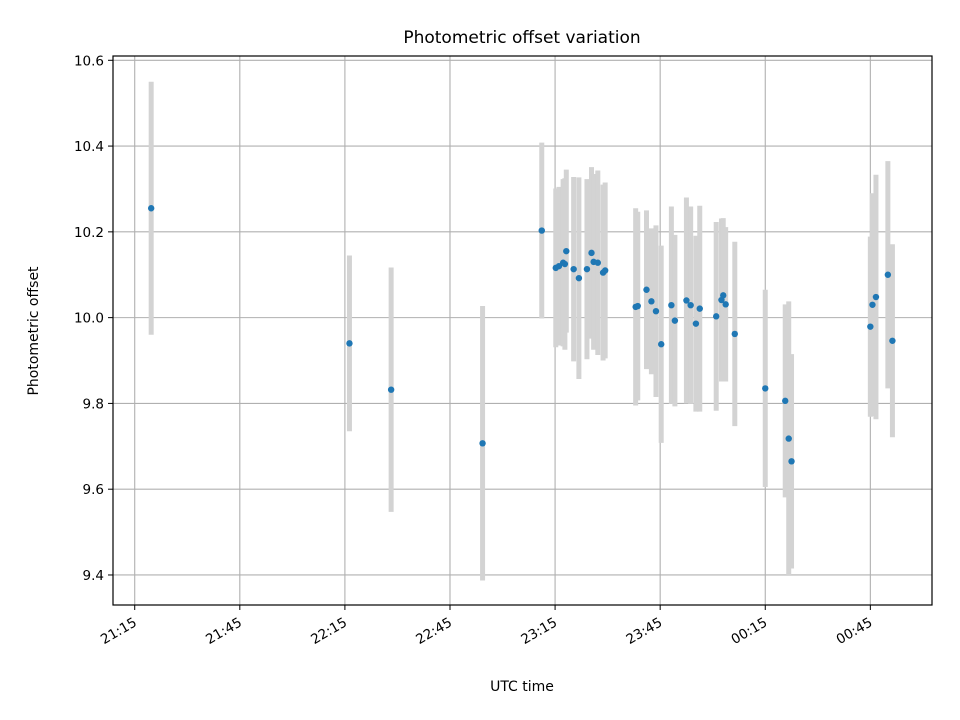 This screenshot has width=960, height=720. I want to click on y-tick-label: 10.4, so click(89, 147).